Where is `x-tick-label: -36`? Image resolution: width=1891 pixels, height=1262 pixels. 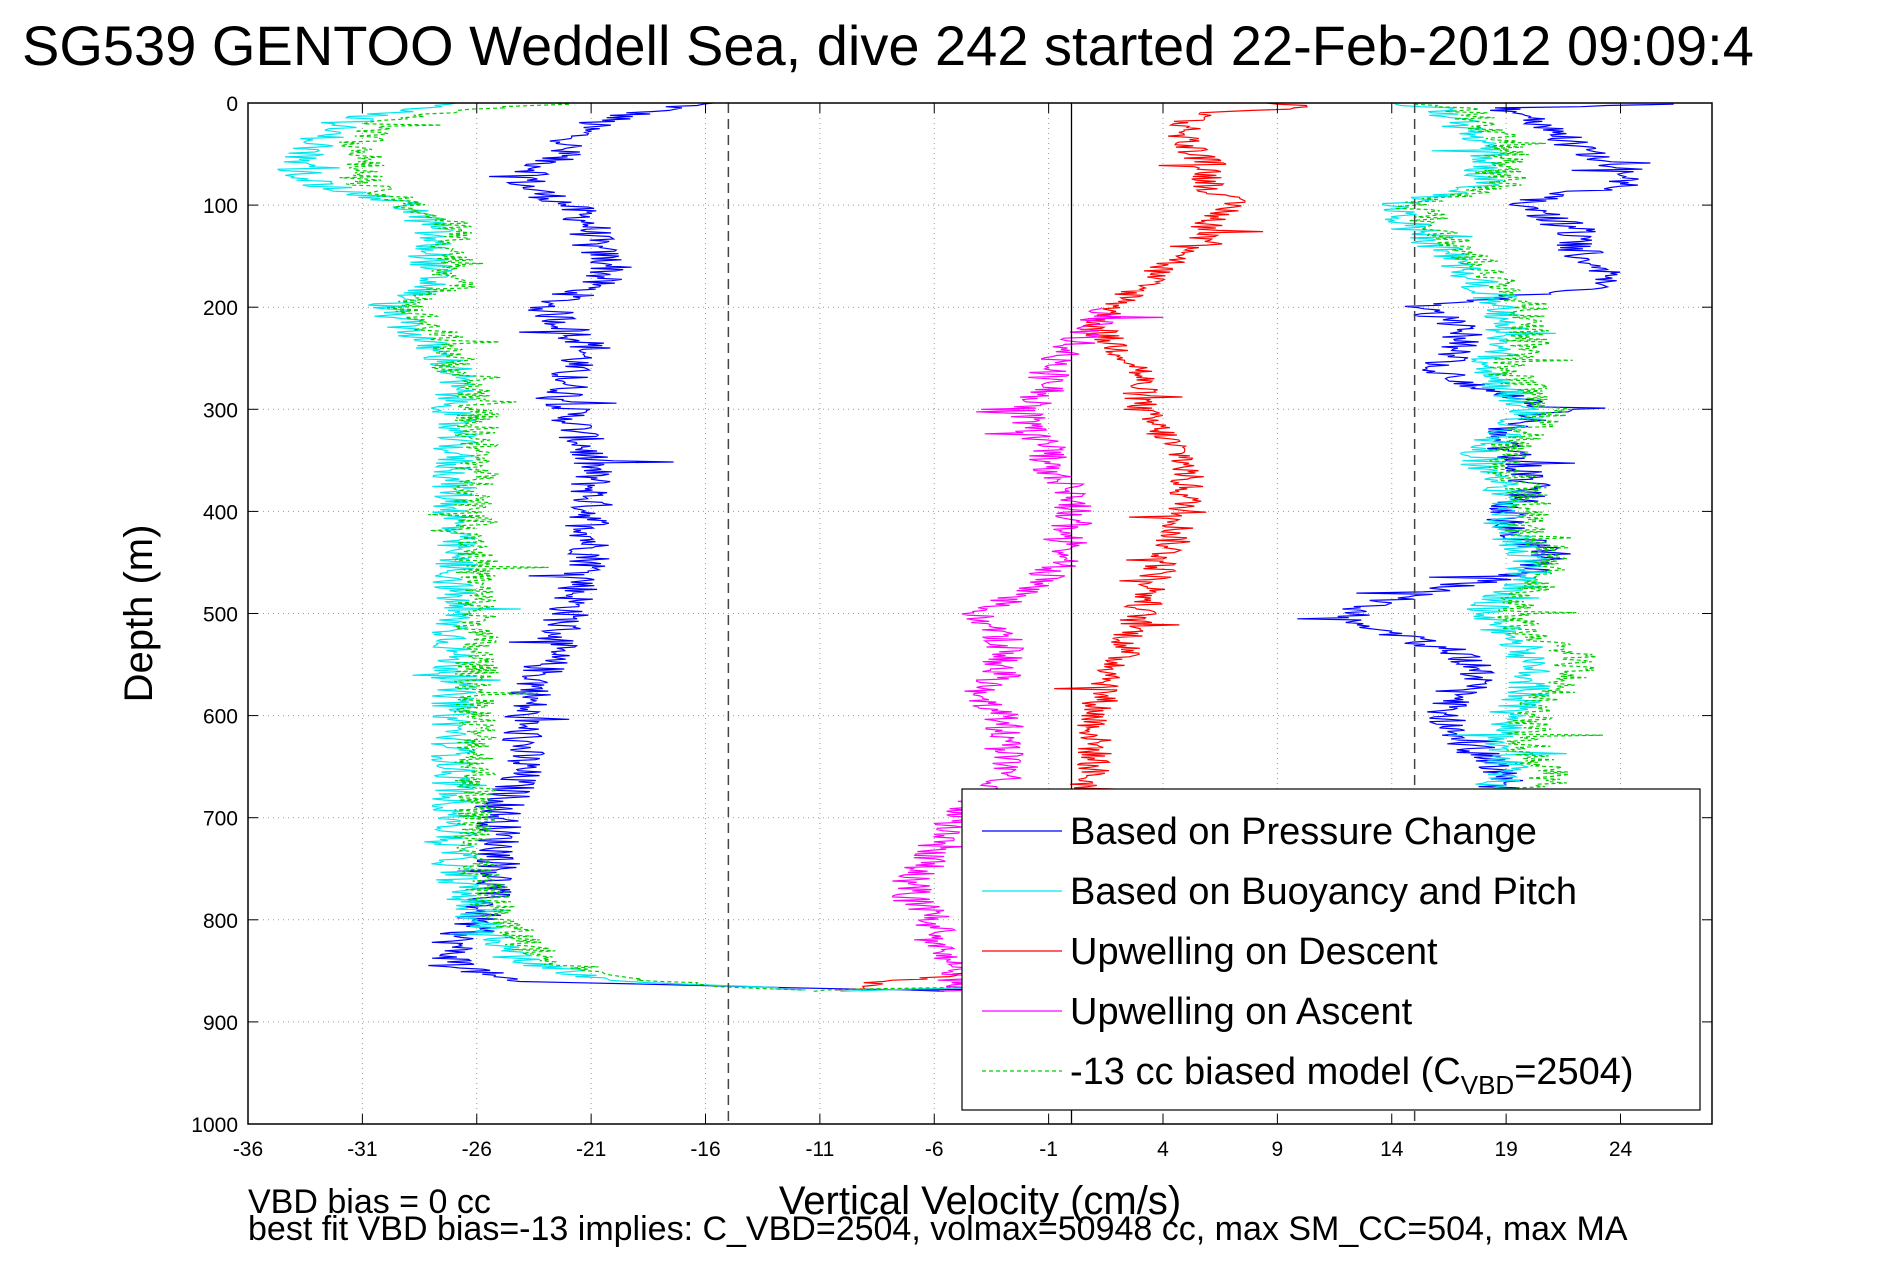 x-tick-label: -36 is located at coordinates (248, 1149).